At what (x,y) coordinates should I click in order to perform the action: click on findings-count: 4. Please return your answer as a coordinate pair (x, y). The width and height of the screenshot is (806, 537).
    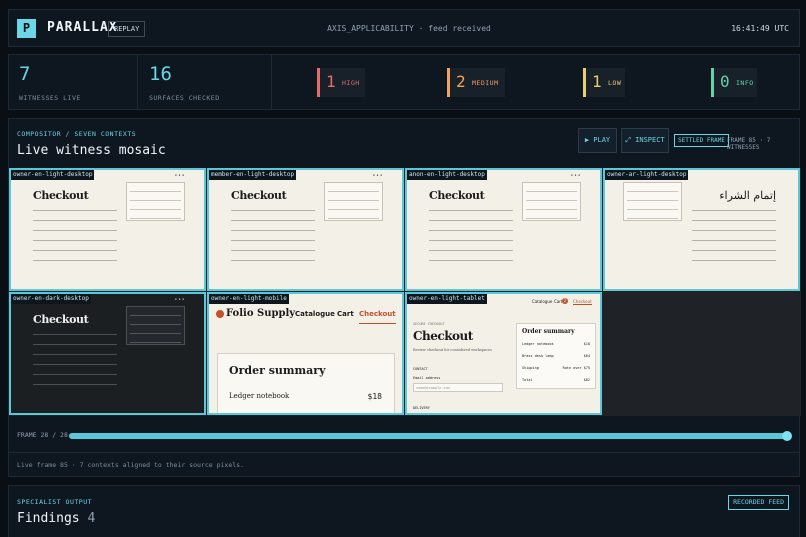
    Looking at the image, I should click on (91, 518).